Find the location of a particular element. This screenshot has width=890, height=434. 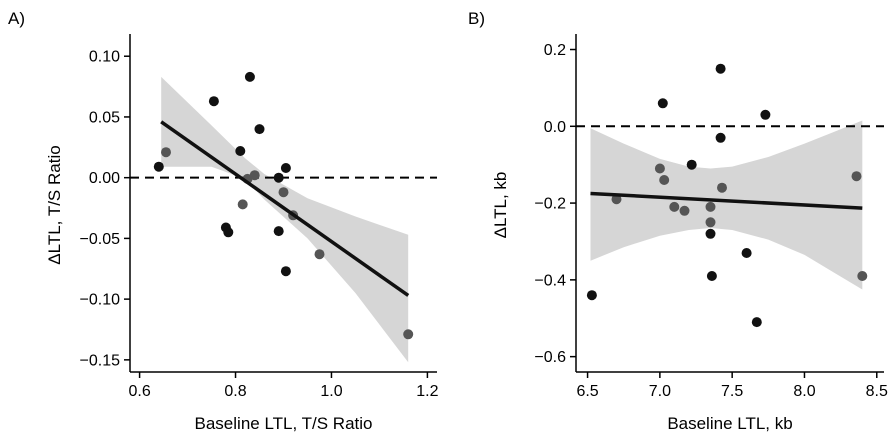

x-axis-title: Baseline LTL, kb is located at coordinates (729, 423).